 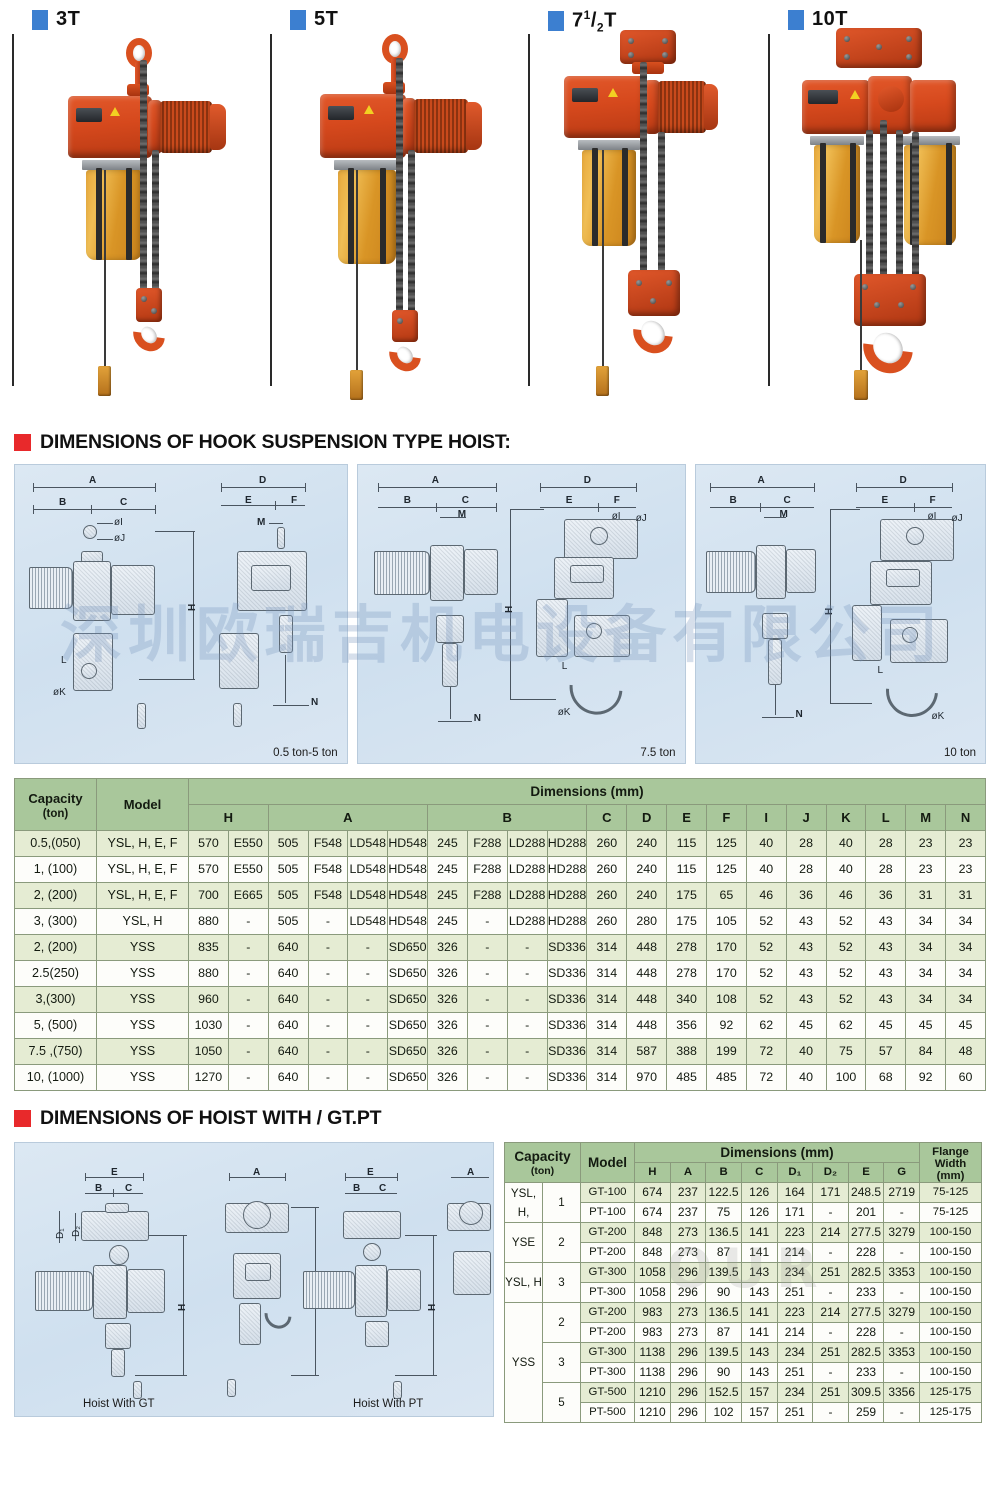 I want to click on capacity-text: 5T, so click(x=326, y=19).